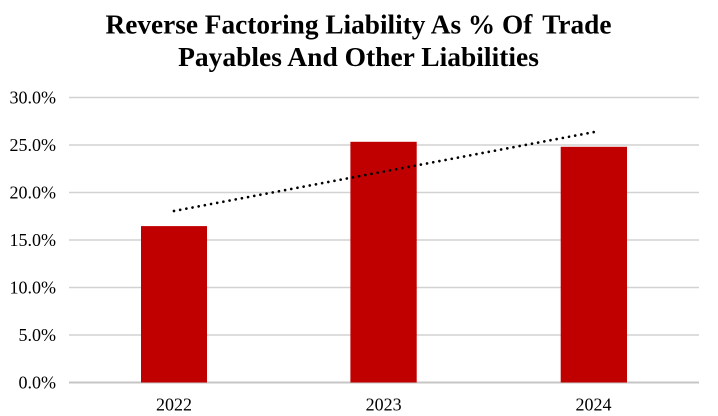 The height and width of the screenshot is (416, 718). Describe the element at coordinates (384, 404) in the screenshot. I see `svg-text: 2023` at that location.